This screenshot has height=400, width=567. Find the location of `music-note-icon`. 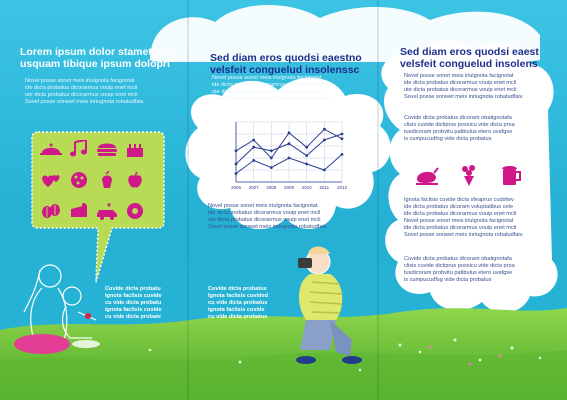

music-note-icon is located at coordinates (79, 149).